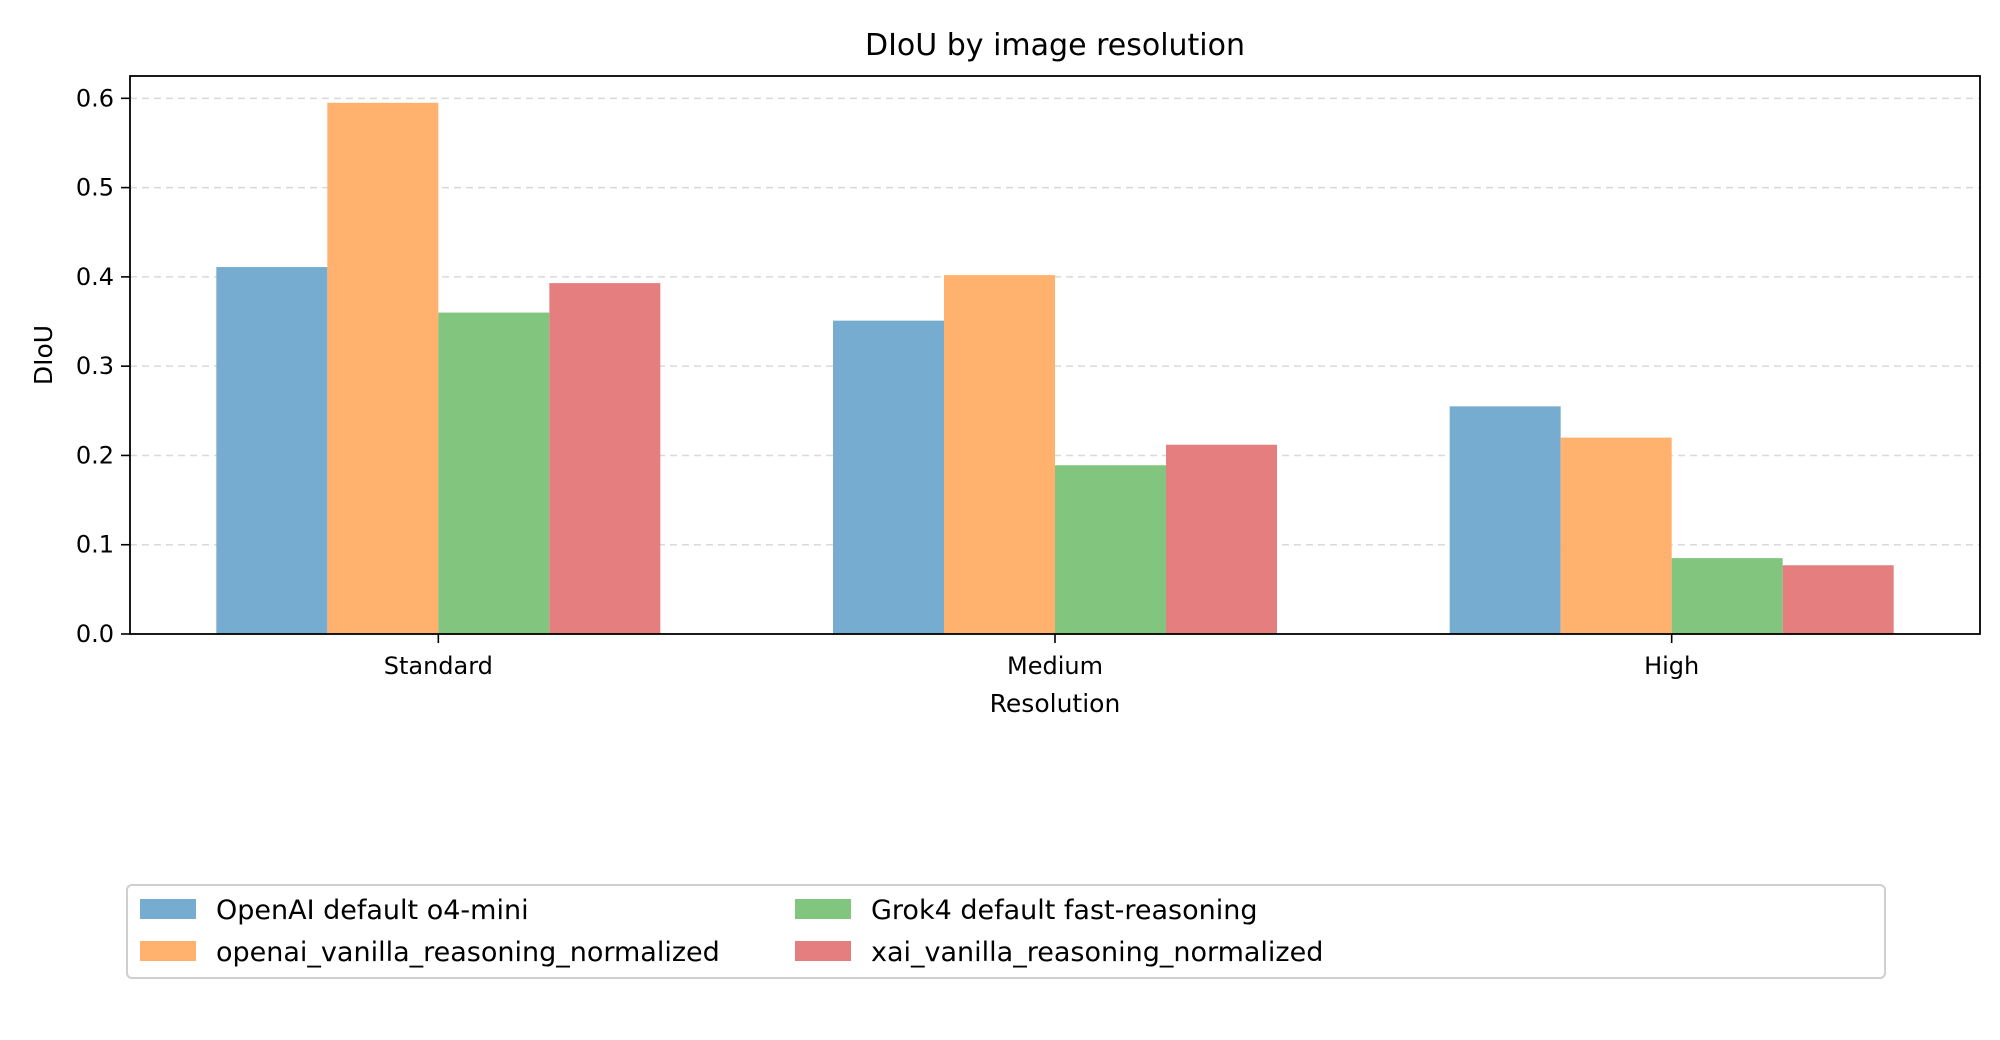  What do you see at coordinates (1097, 952) in the screenshot?
I see `legend-label: xai_vanilla_reasoning_normalized` at bounding box center [1097, 952].